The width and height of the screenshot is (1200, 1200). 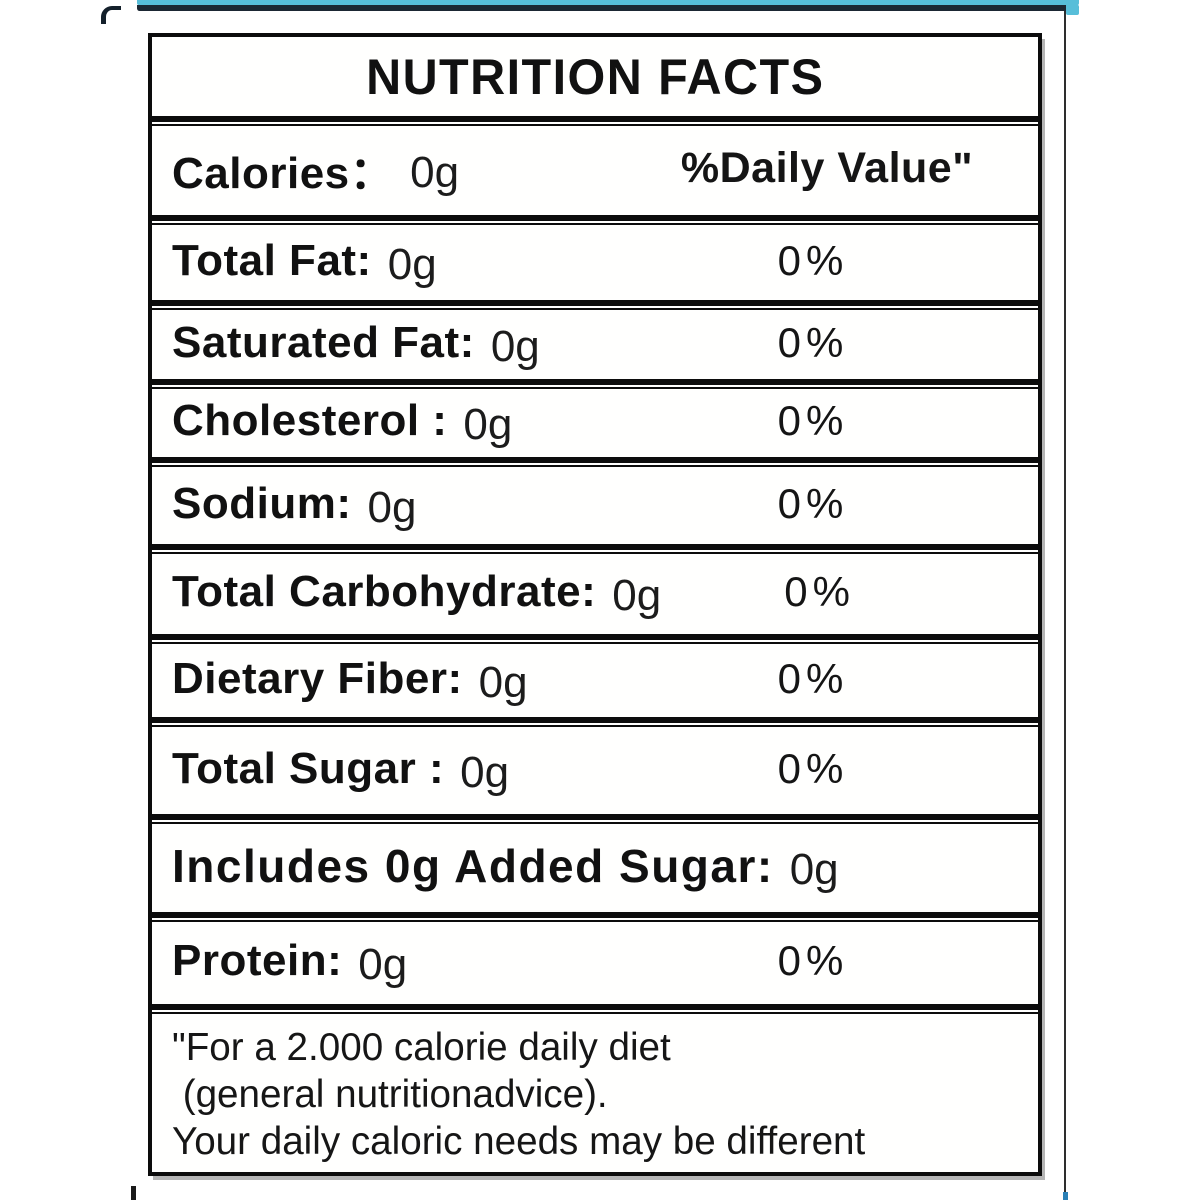 What do you see at coordinates (813, 420) in the screenshot?
I see `cholesterol-percent: 0%` at bounding box center [813, 420].